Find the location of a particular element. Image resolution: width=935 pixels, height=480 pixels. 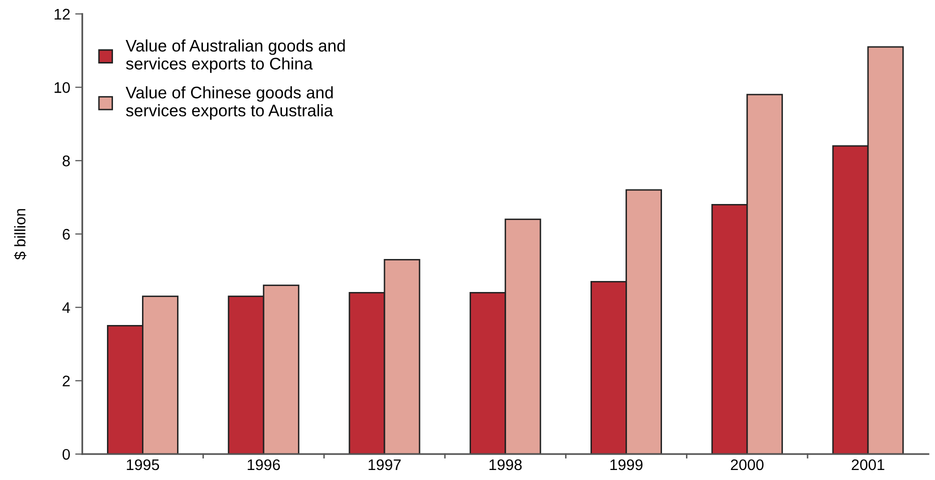

y-tick-label: 4 is located at coordinates (66, 307).